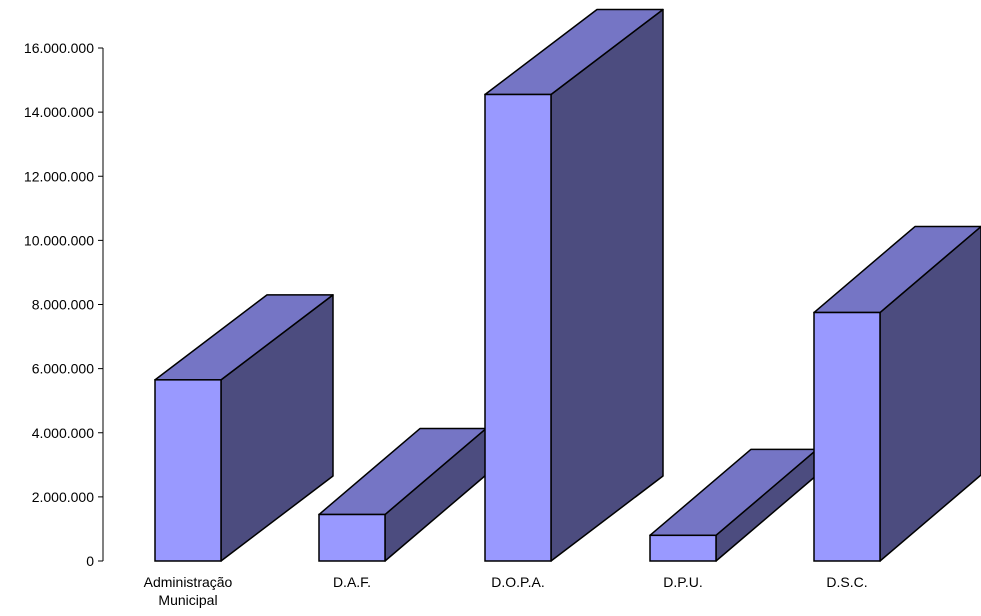 The height and width of the screenshot is (616, 981). What do you see at coordinates (63, 433) in the screenshot?
I see `y-tick-label: 4.000.000` at bounding box center [63, 433].